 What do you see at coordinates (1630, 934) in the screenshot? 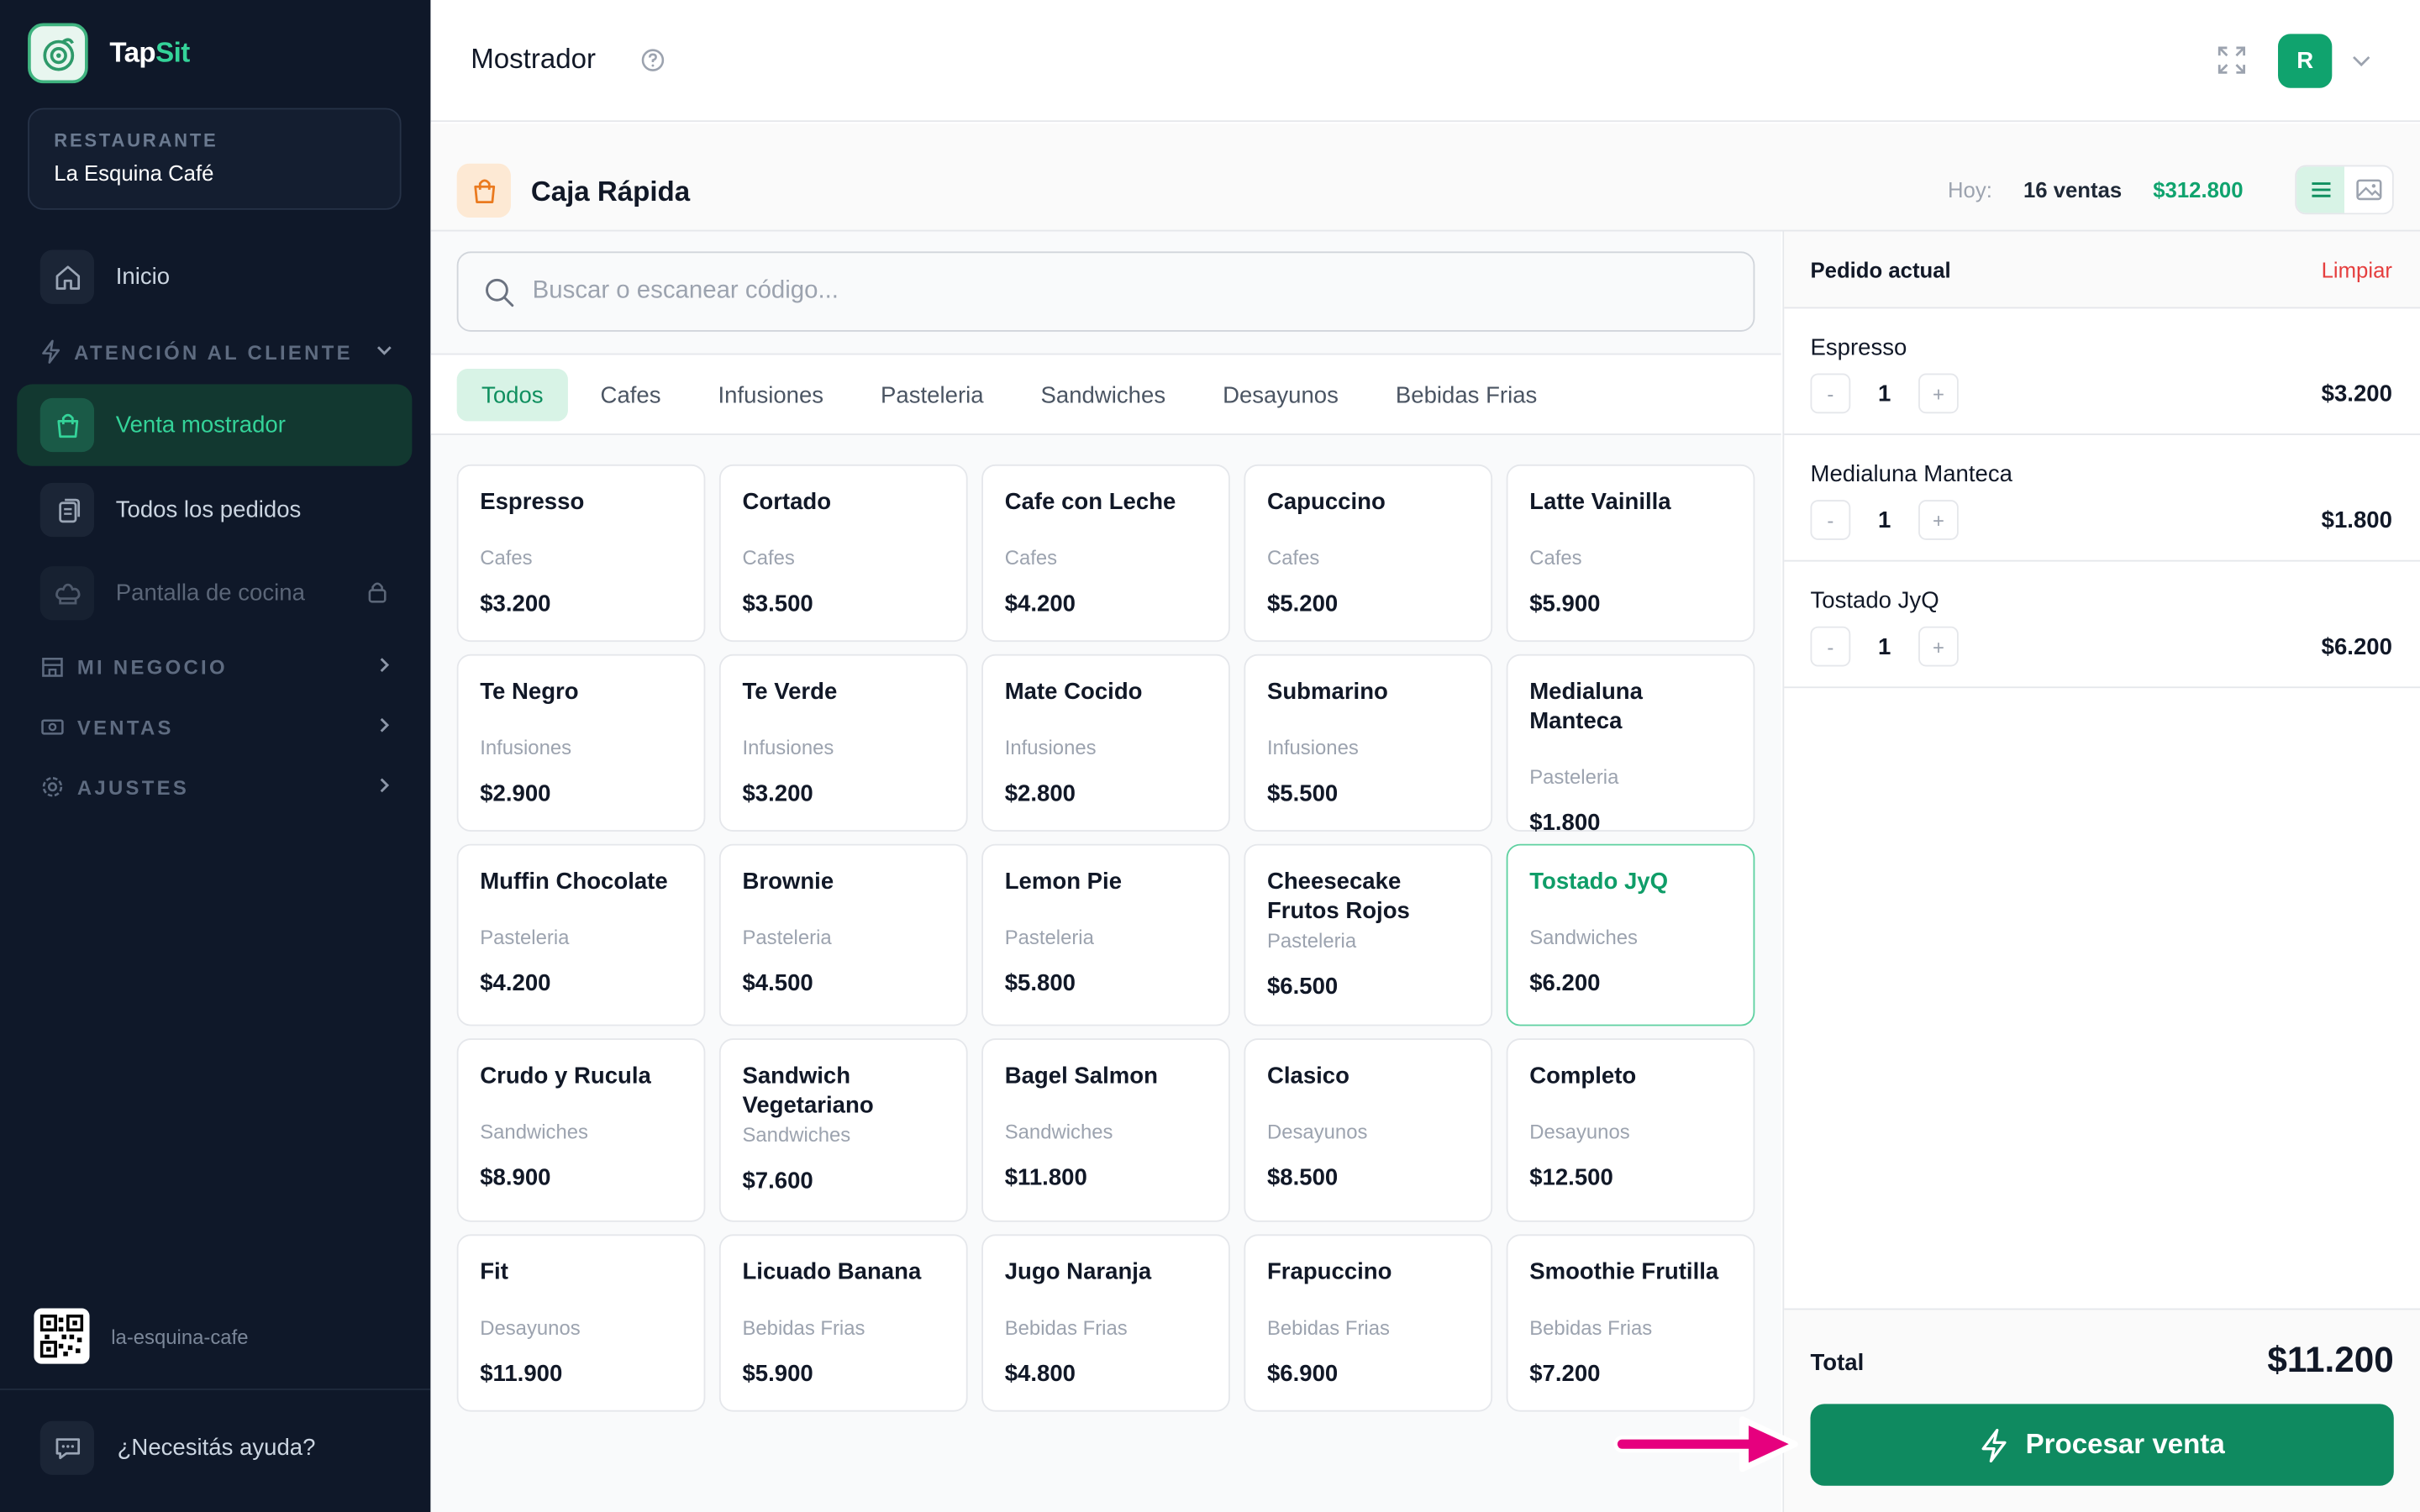
I see `product-card: Tostado JyQ Sandwiches $6.200` at bounding box center [1630, 934].